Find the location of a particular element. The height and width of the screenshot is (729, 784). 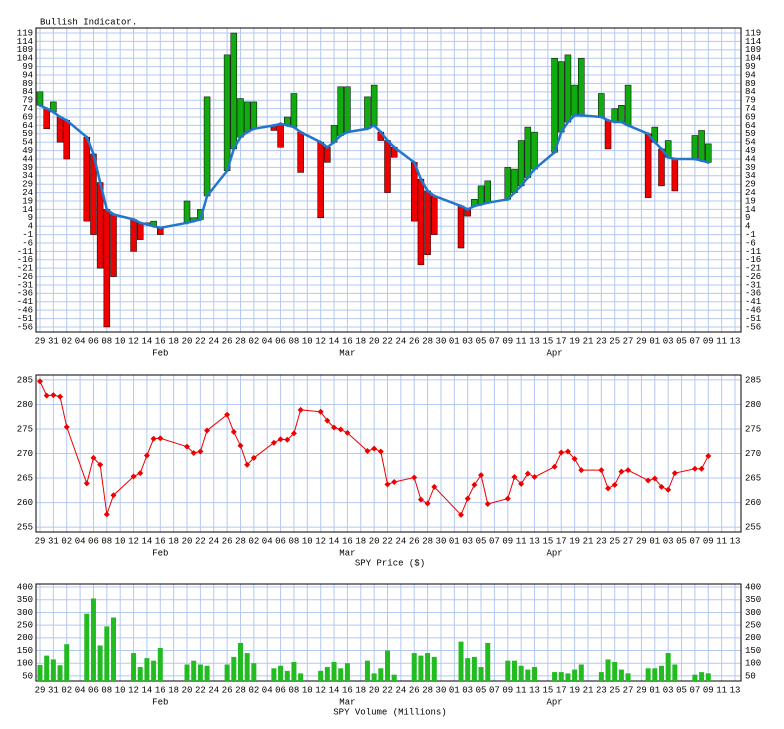

x-tick-label: 24 is located at coordinates (400, 690).